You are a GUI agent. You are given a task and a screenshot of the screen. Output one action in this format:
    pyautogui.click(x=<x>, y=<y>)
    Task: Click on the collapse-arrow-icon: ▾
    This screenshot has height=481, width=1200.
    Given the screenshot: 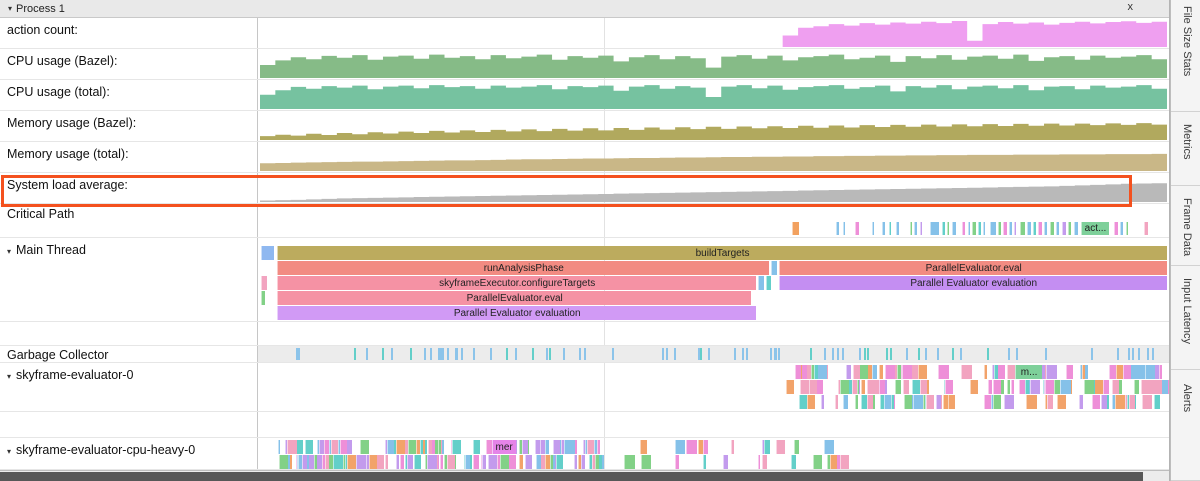 What is the action you would take?
    pyautogui.click(x=9, y=376)
    